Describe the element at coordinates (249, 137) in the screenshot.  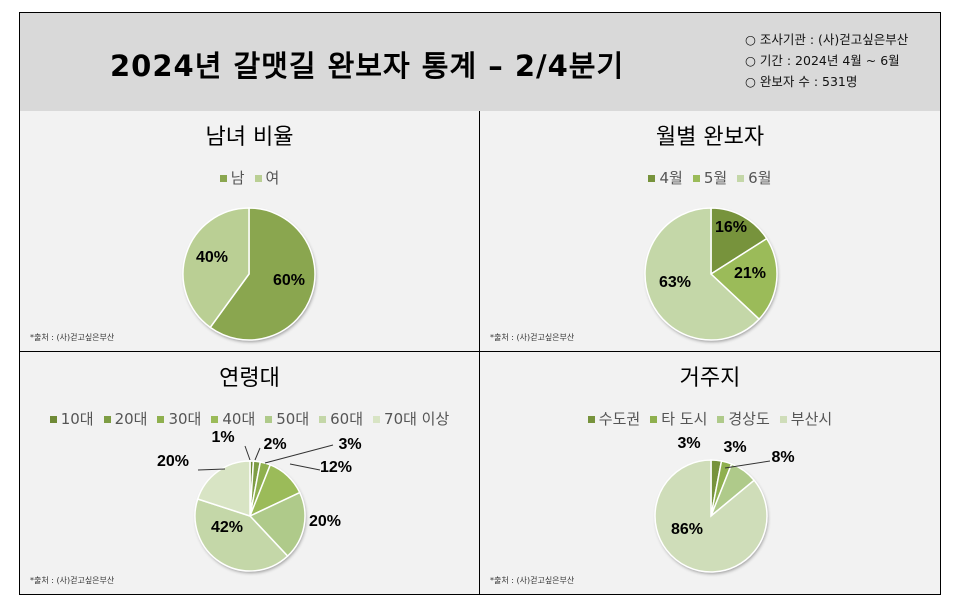
I see `chart-title: 남녀 비율` at that location.